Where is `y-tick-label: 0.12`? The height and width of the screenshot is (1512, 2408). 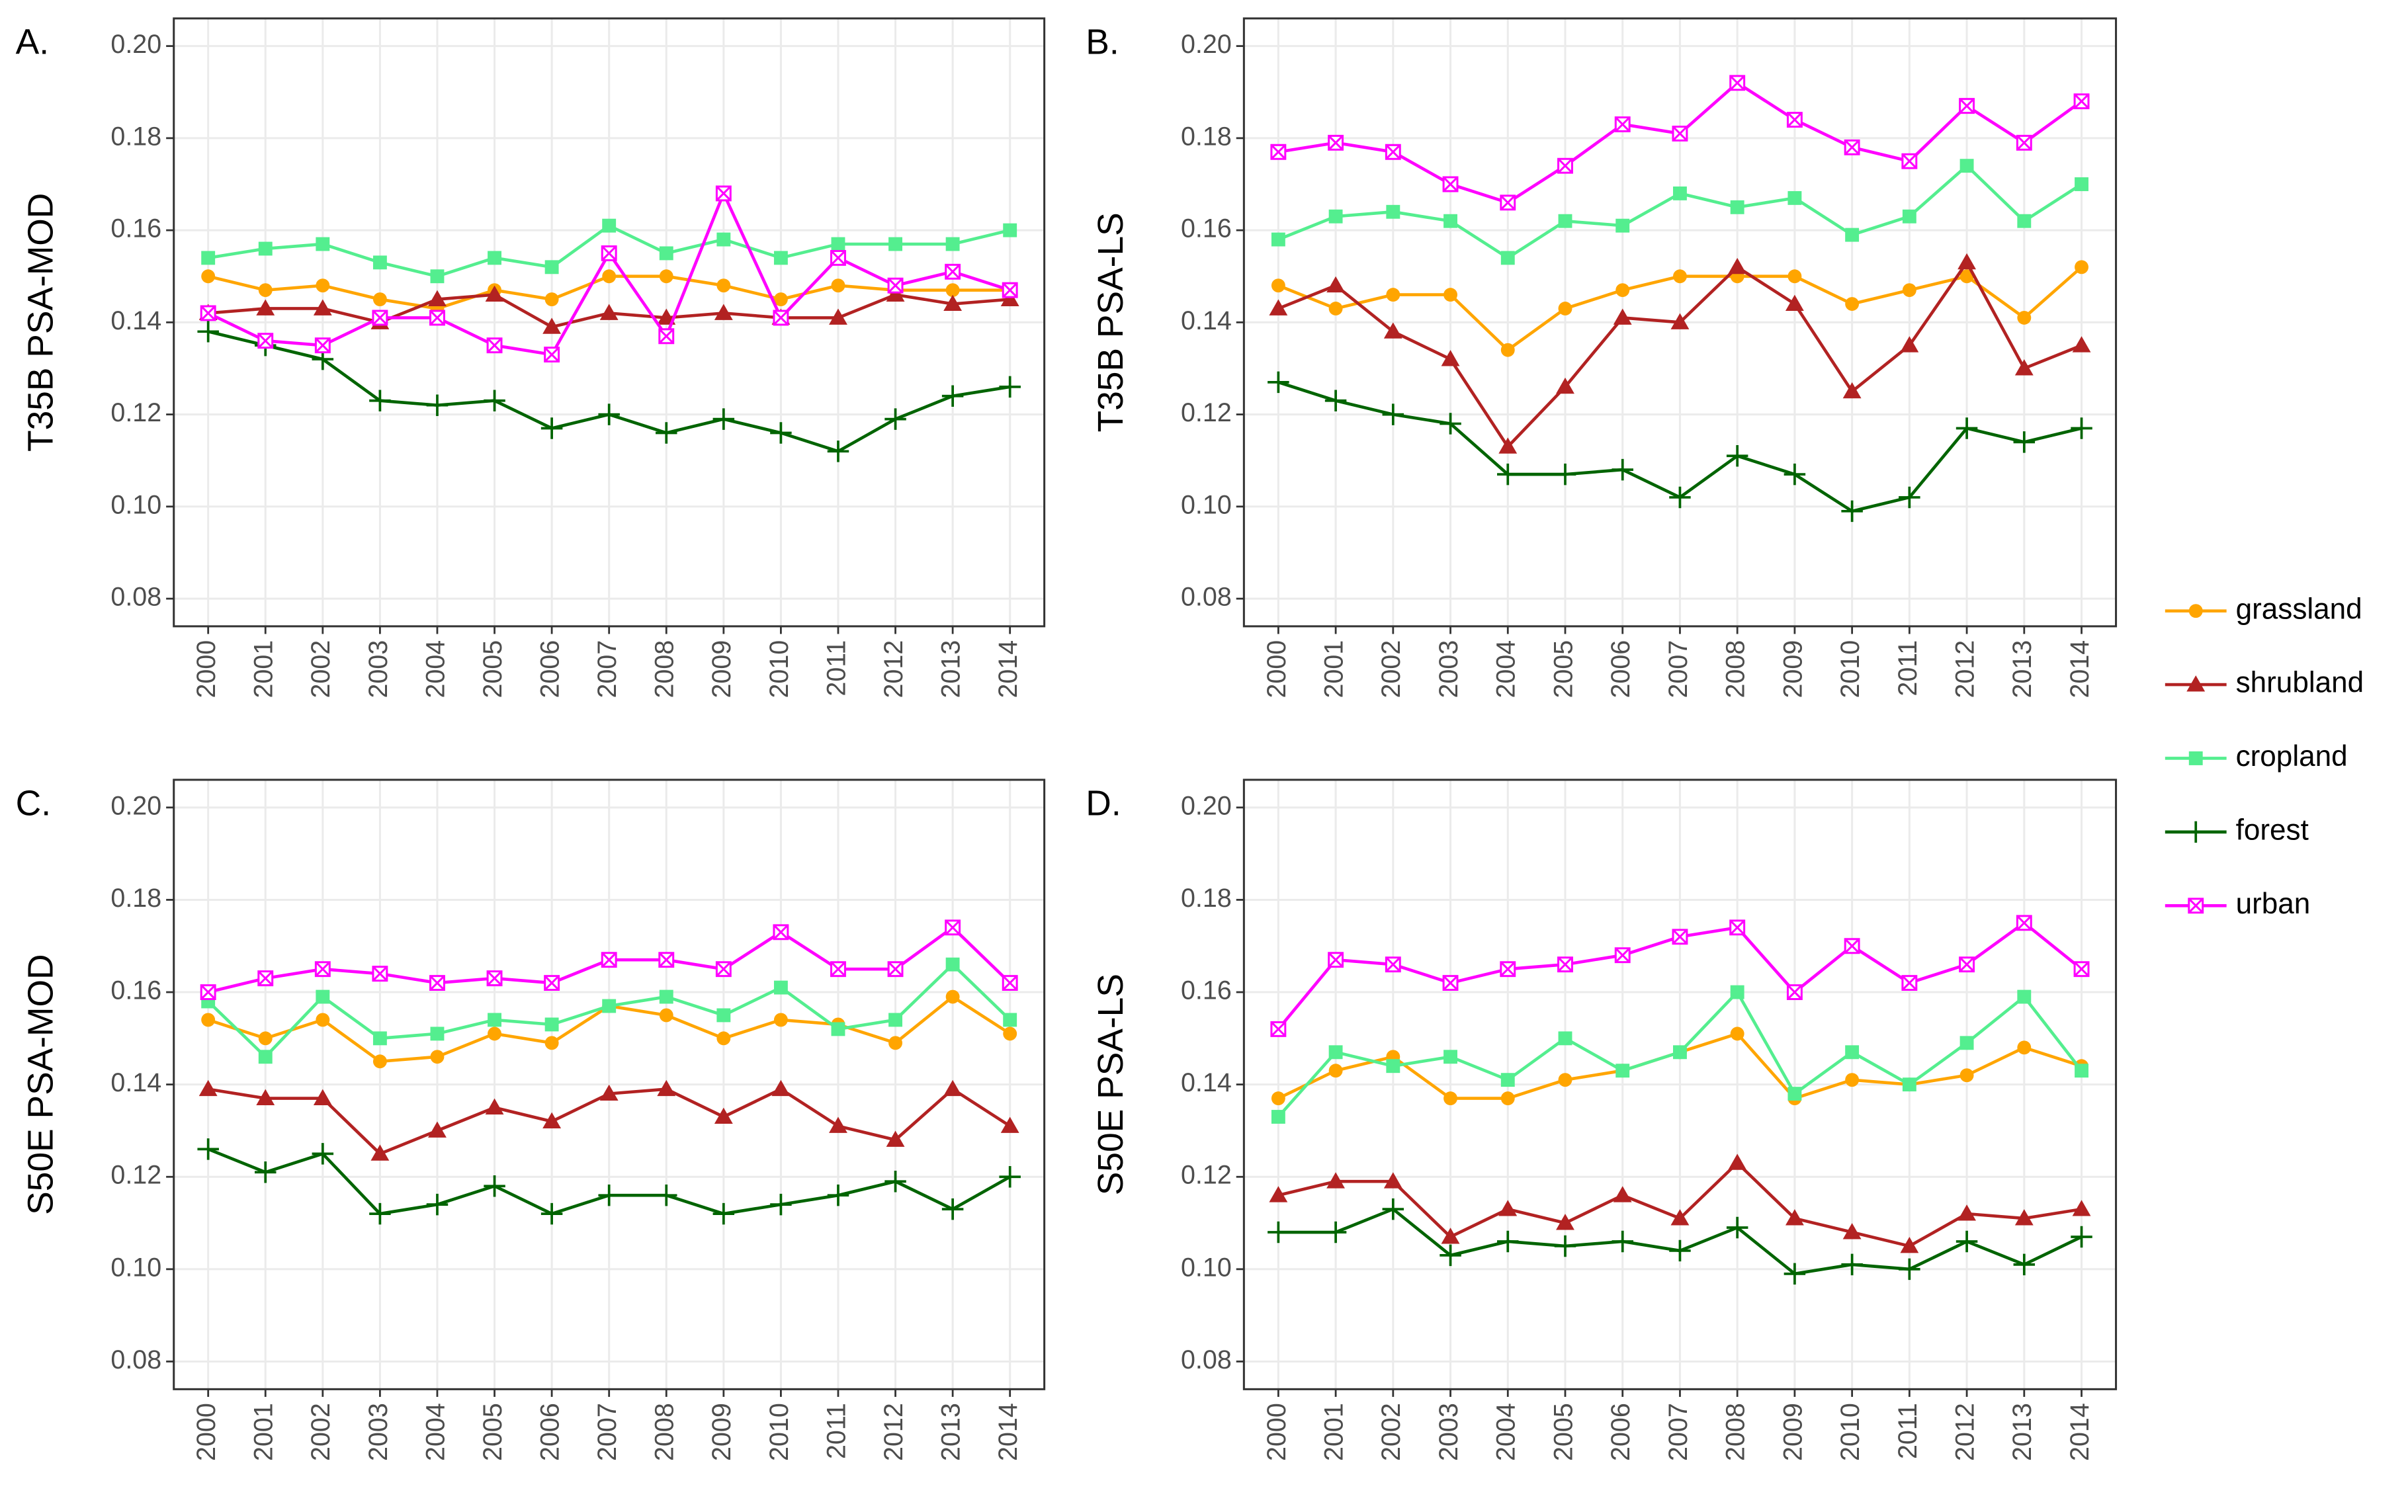
y-tick-label: 0.12 is located at coordinates (135, 1175).